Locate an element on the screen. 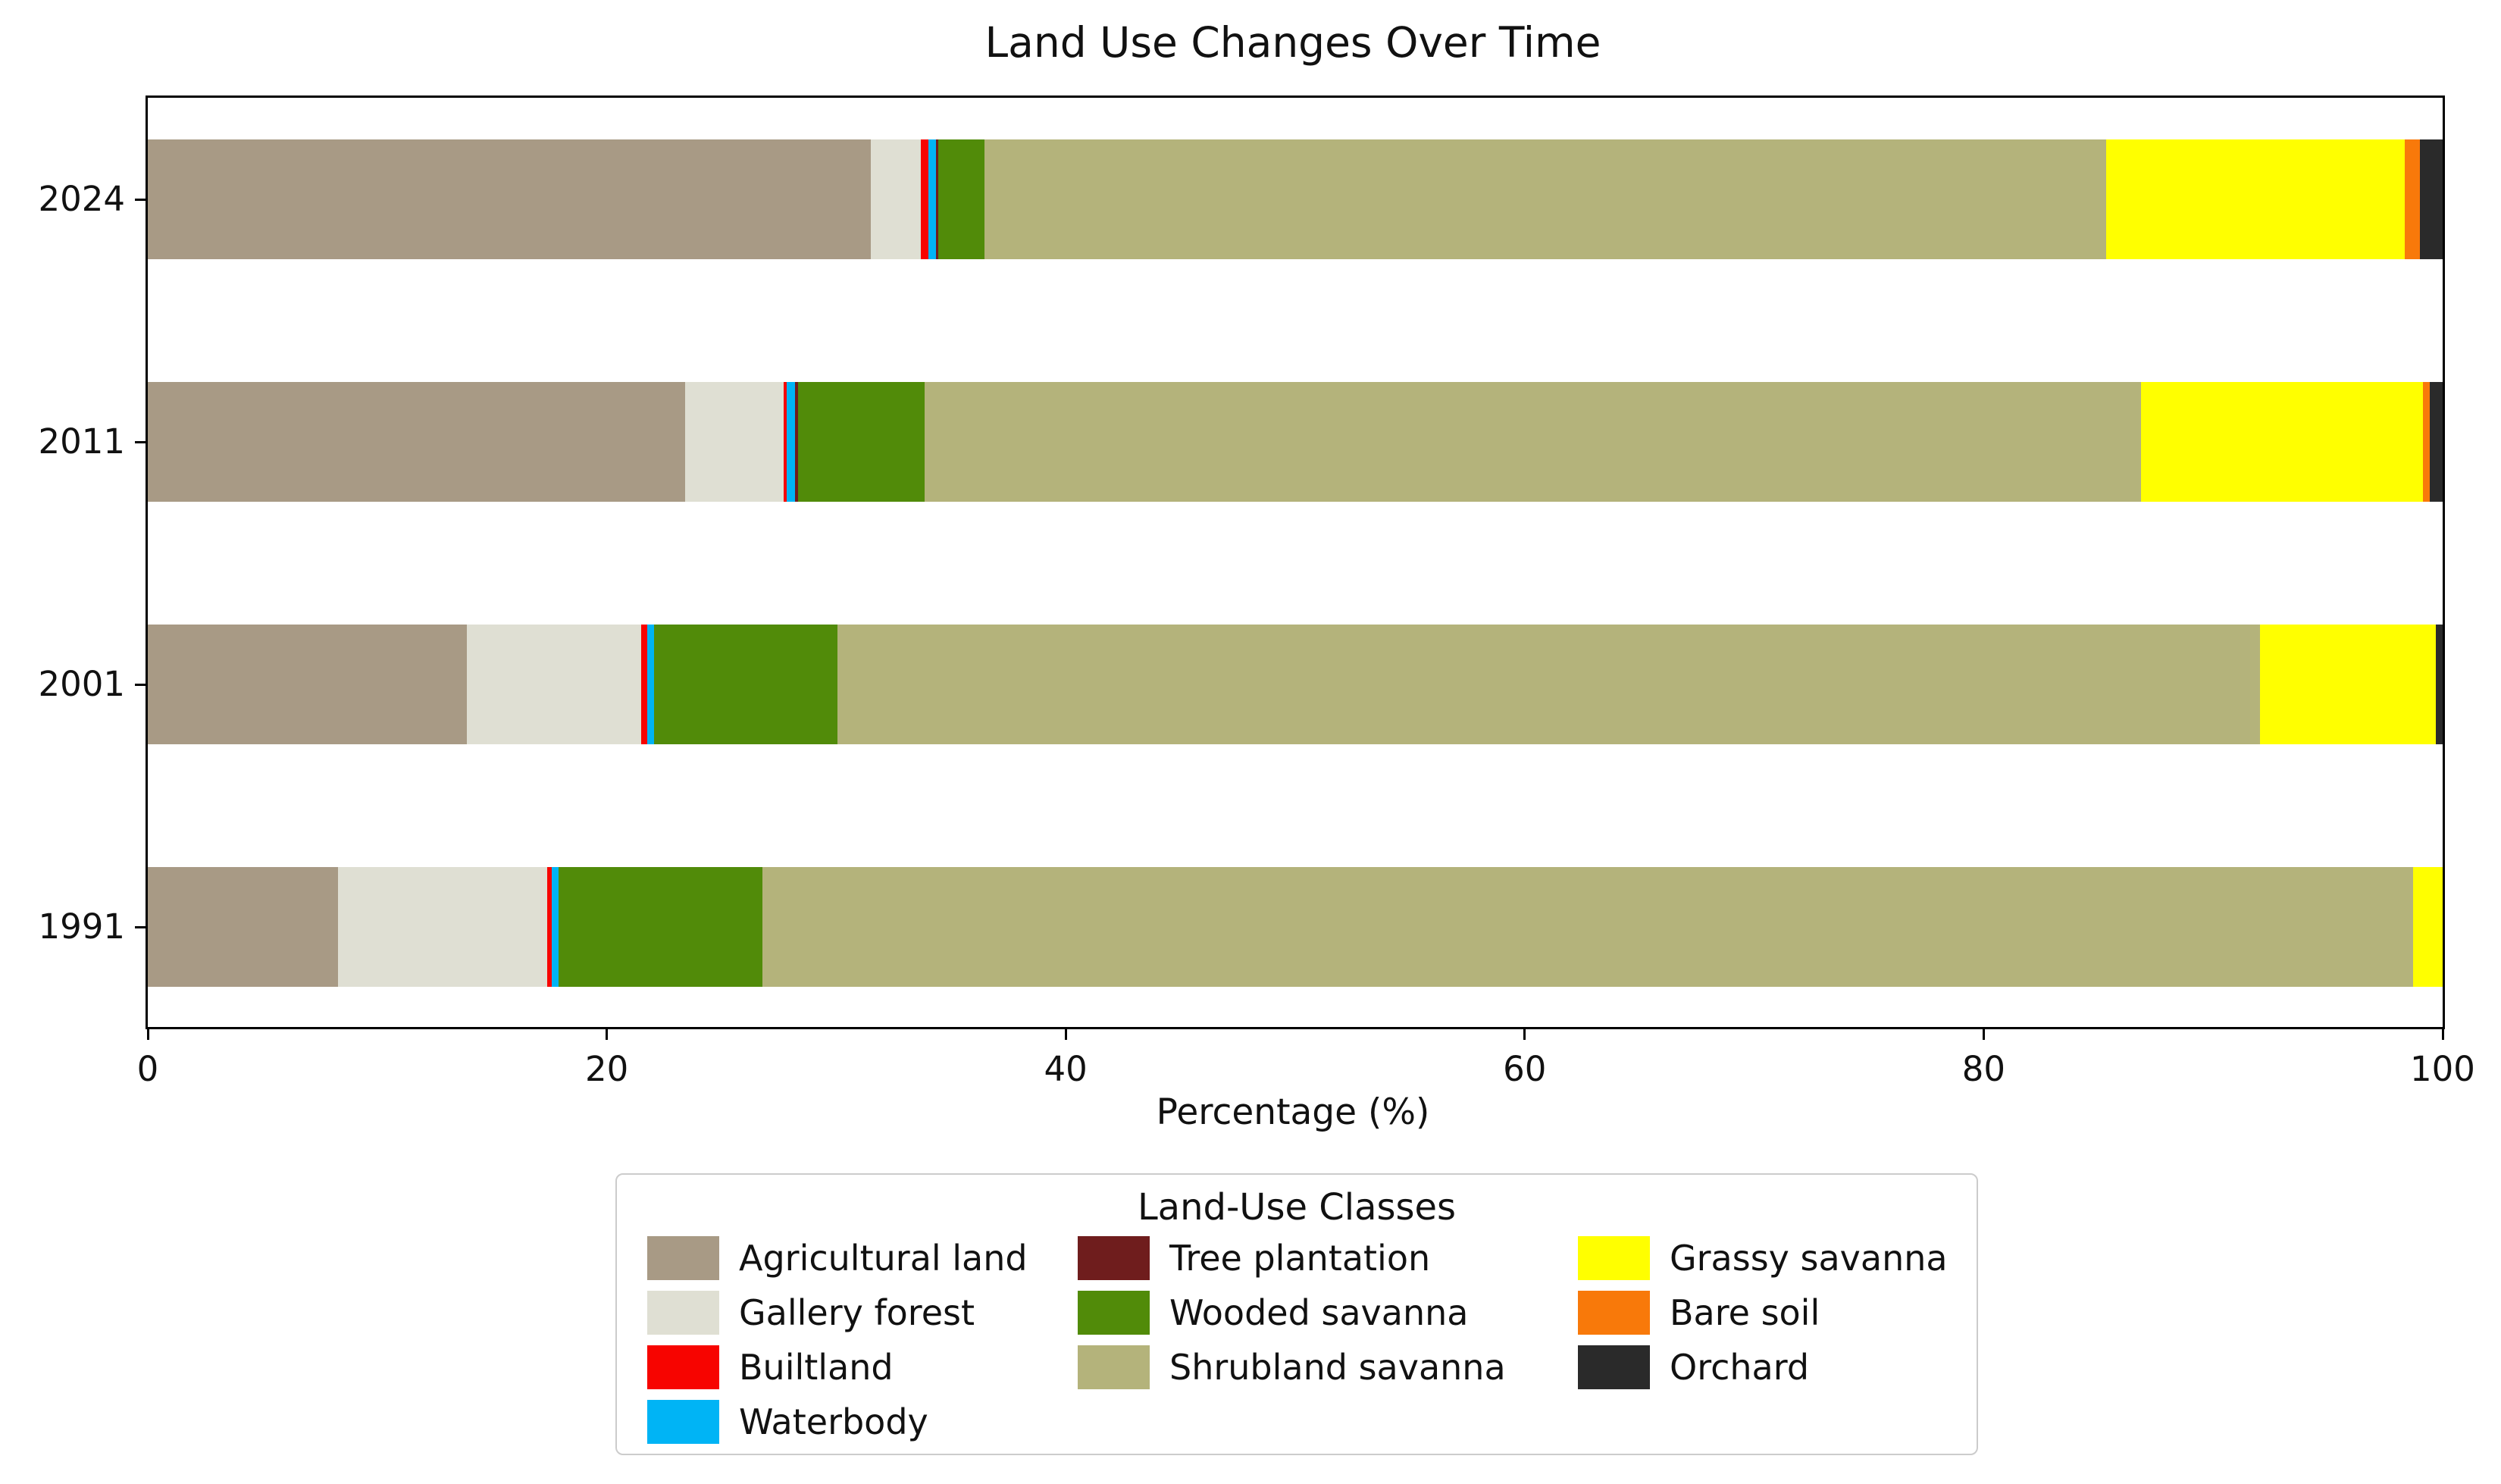 The image size is (2501, 1484). legend-entry-waterbody: Waterbody is located at coordinates (837, 1422).